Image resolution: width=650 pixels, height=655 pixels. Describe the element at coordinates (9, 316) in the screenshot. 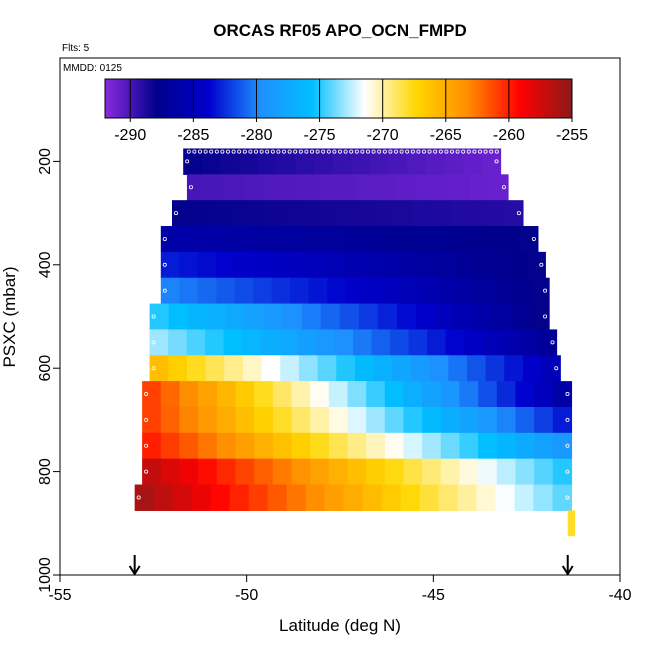

I see `y-axis-label: PSXC (mbar)` at that location.